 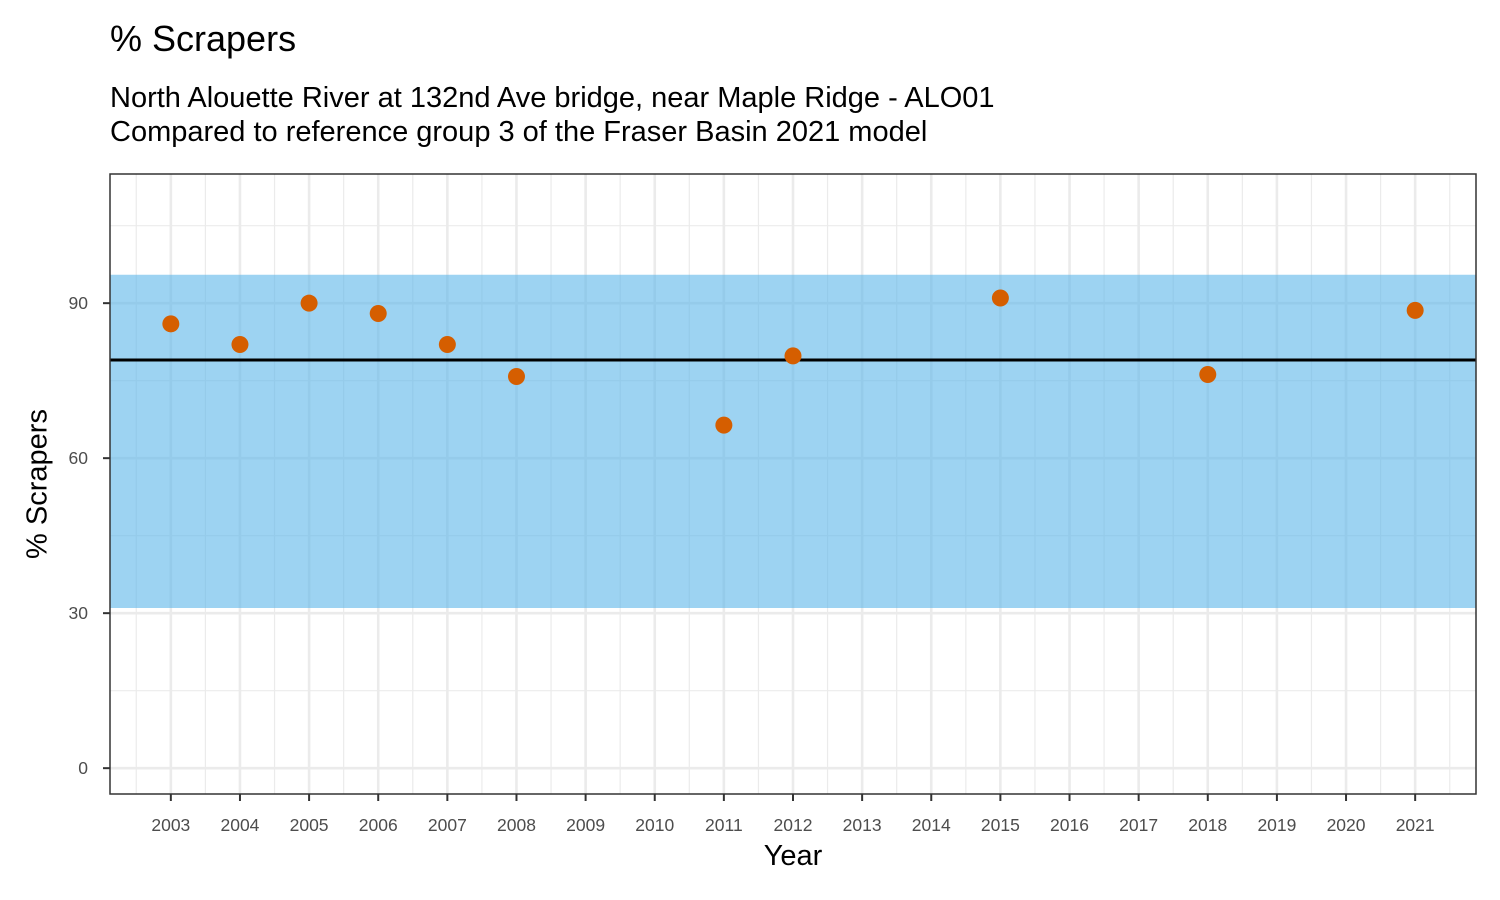 What do you see at coordinates (447, 825) in the screenshot?
I see `x-tick-label: 2007` at bounding box center [447, 825].